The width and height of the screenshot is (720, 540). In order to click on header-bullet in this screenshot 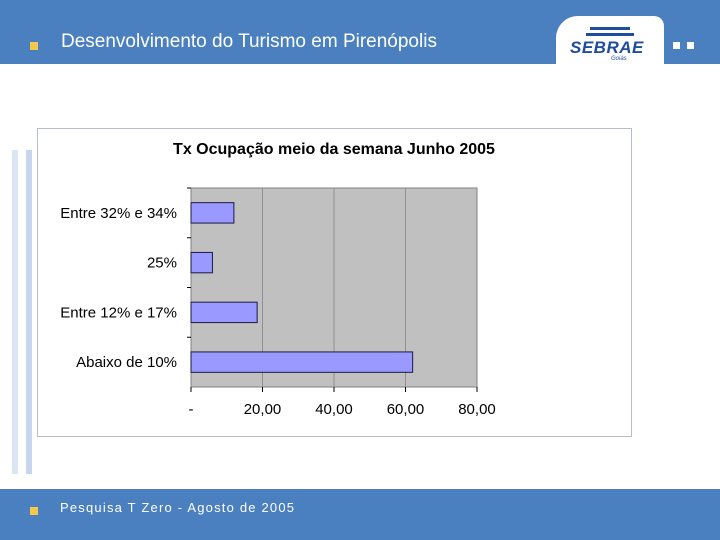, I will do `click(34, 46)`.